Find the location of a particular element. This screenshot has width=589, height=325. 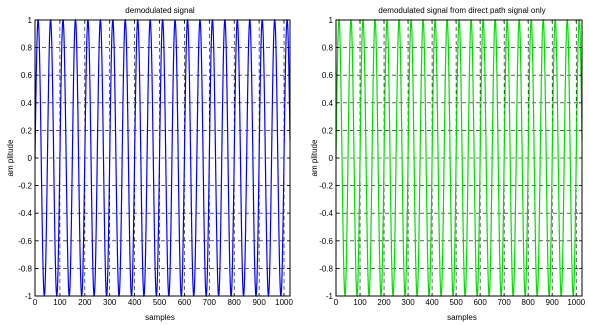

chart-left-xtick-label: 800 is located at coordinates (235, 302).